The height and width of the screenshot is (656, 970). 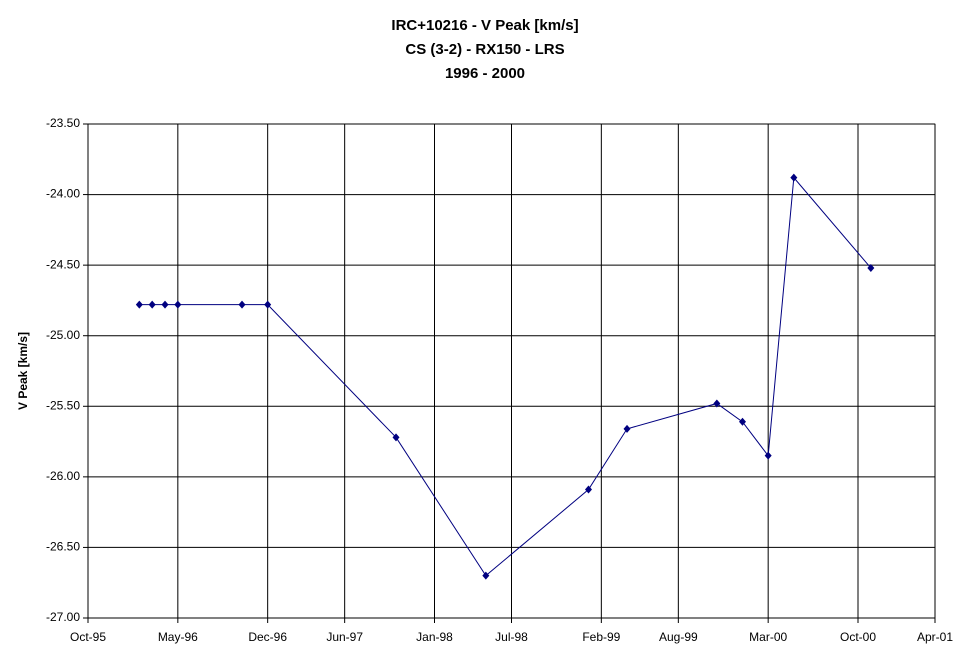 What do you see at coordinates (63, 476) in the screenshot?
I see `y-tick-label: -26.00` at bounding box center [63, 476].